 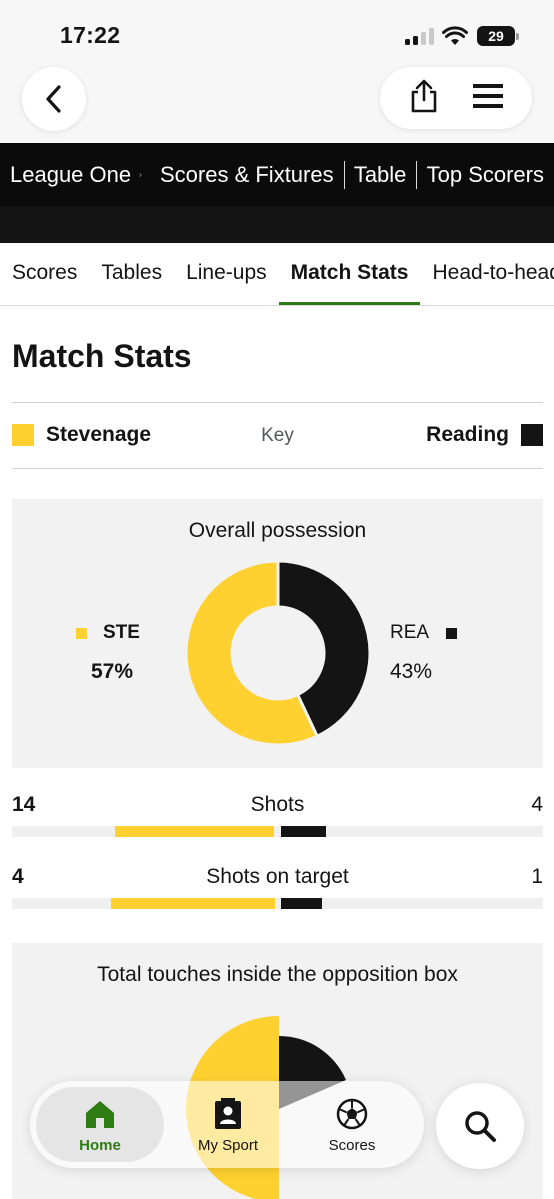 I want to click on nav-label: Home, so click(x=100, y=1145).